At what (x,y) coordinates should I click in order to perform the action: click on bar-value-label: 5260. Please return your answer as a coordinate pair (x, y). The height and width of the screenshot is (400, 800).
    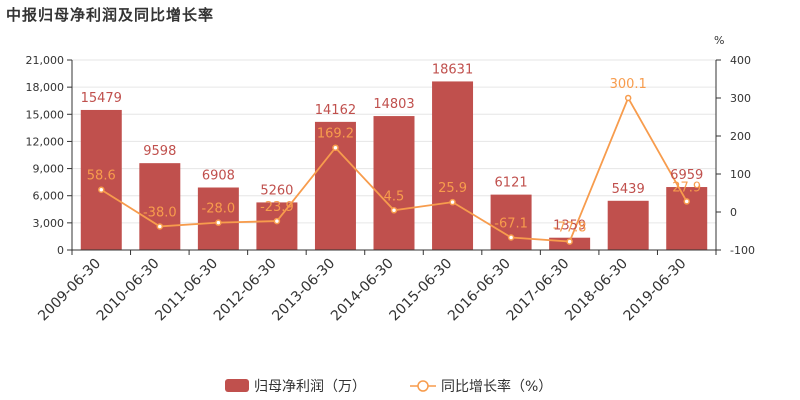
    Looking at the image, I should click on (276, 190).